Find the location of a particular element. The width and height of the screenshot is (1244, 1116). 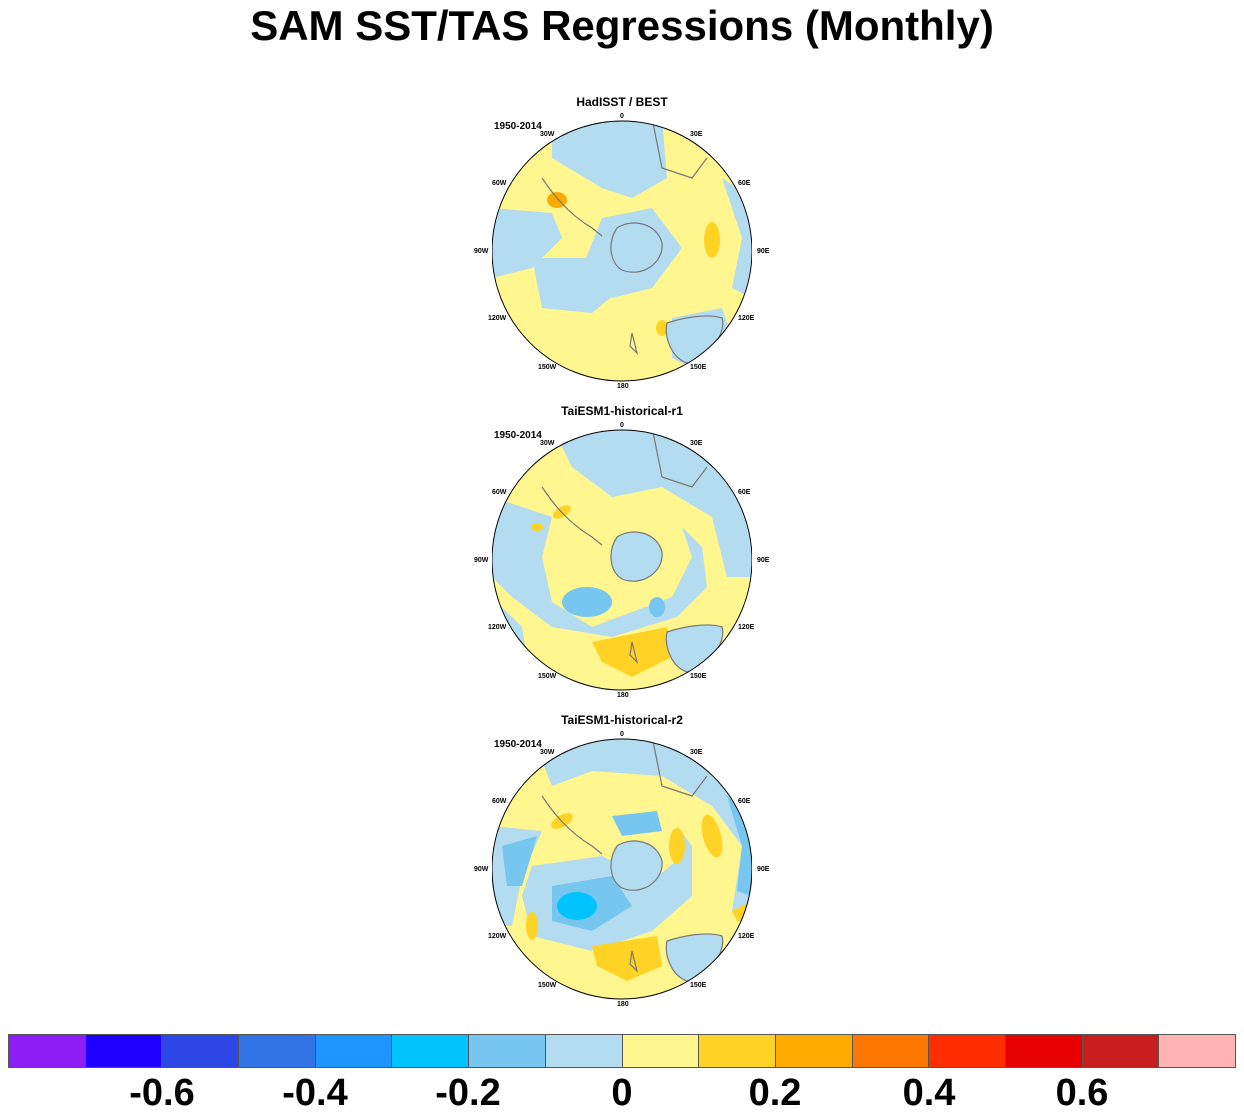

colorbar-label: 0.4 is located at coordinates (929, 1093).